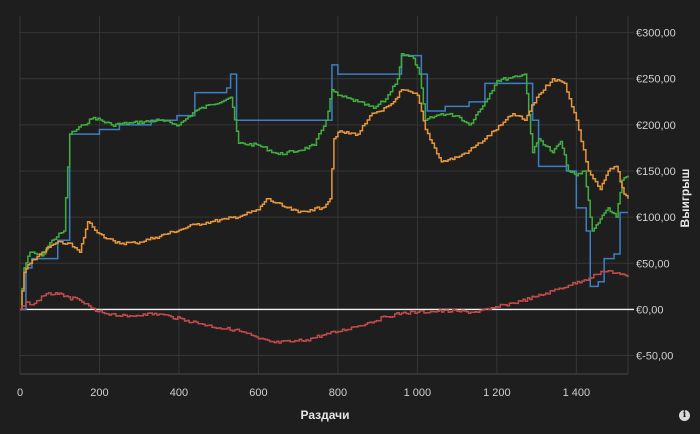 This screenshot has height=434, width=700. What do you see at coordinates (338, 393) in the screenshot?
I see `x-tick-label: 800` at bounding box center [338, 393].